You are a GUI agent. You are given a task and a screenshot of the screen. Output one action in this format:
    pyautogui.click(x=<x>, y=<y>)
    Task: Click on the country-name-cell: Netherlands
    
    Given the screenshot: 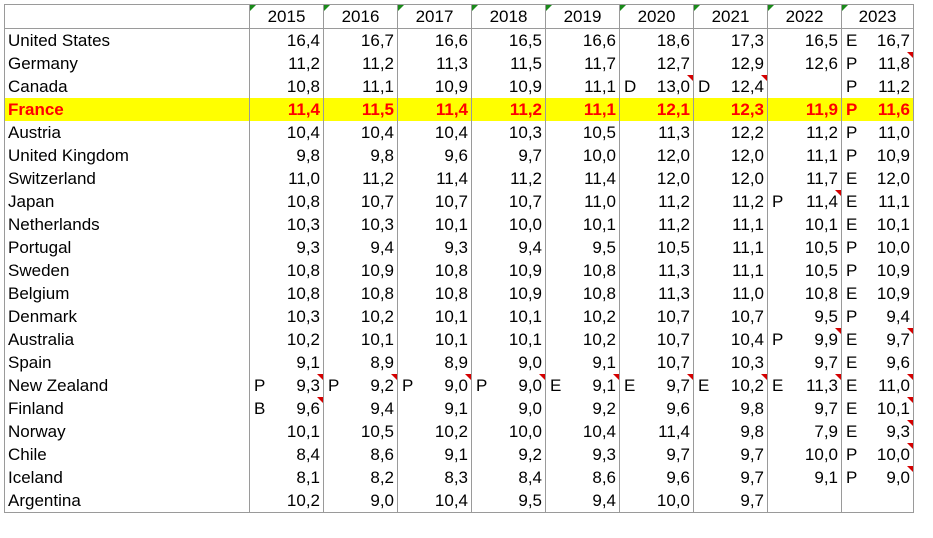 What is the action you would take?
    pyautogui.click(x=127, y=224)
    